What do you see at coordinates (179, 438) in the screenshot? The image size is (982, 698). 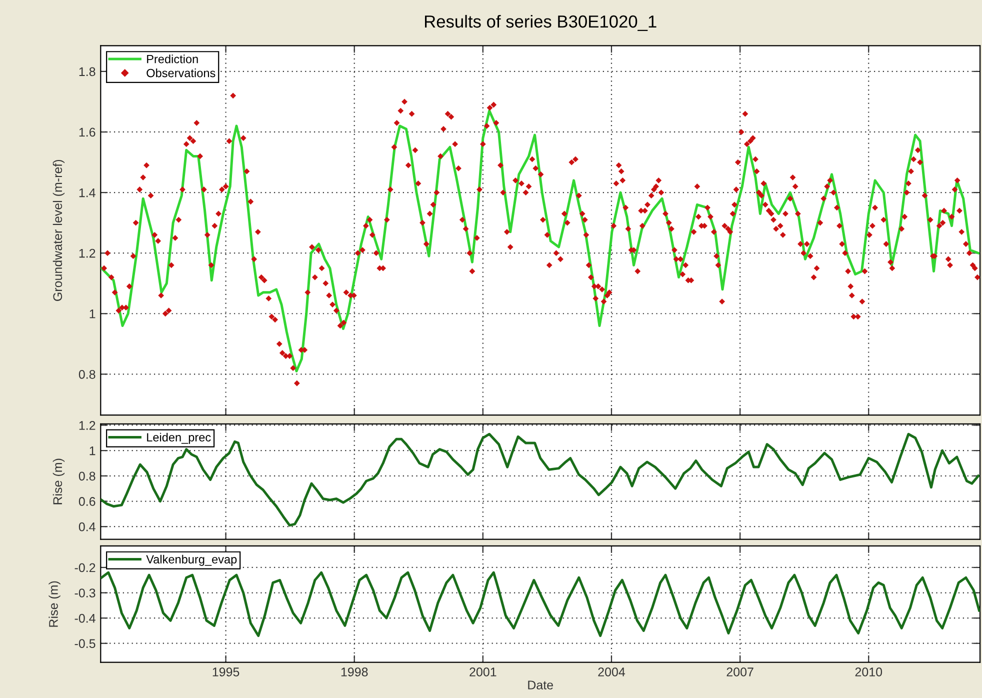 I see `legend-label: Leiden_prec` at bounding box center [179, 438].